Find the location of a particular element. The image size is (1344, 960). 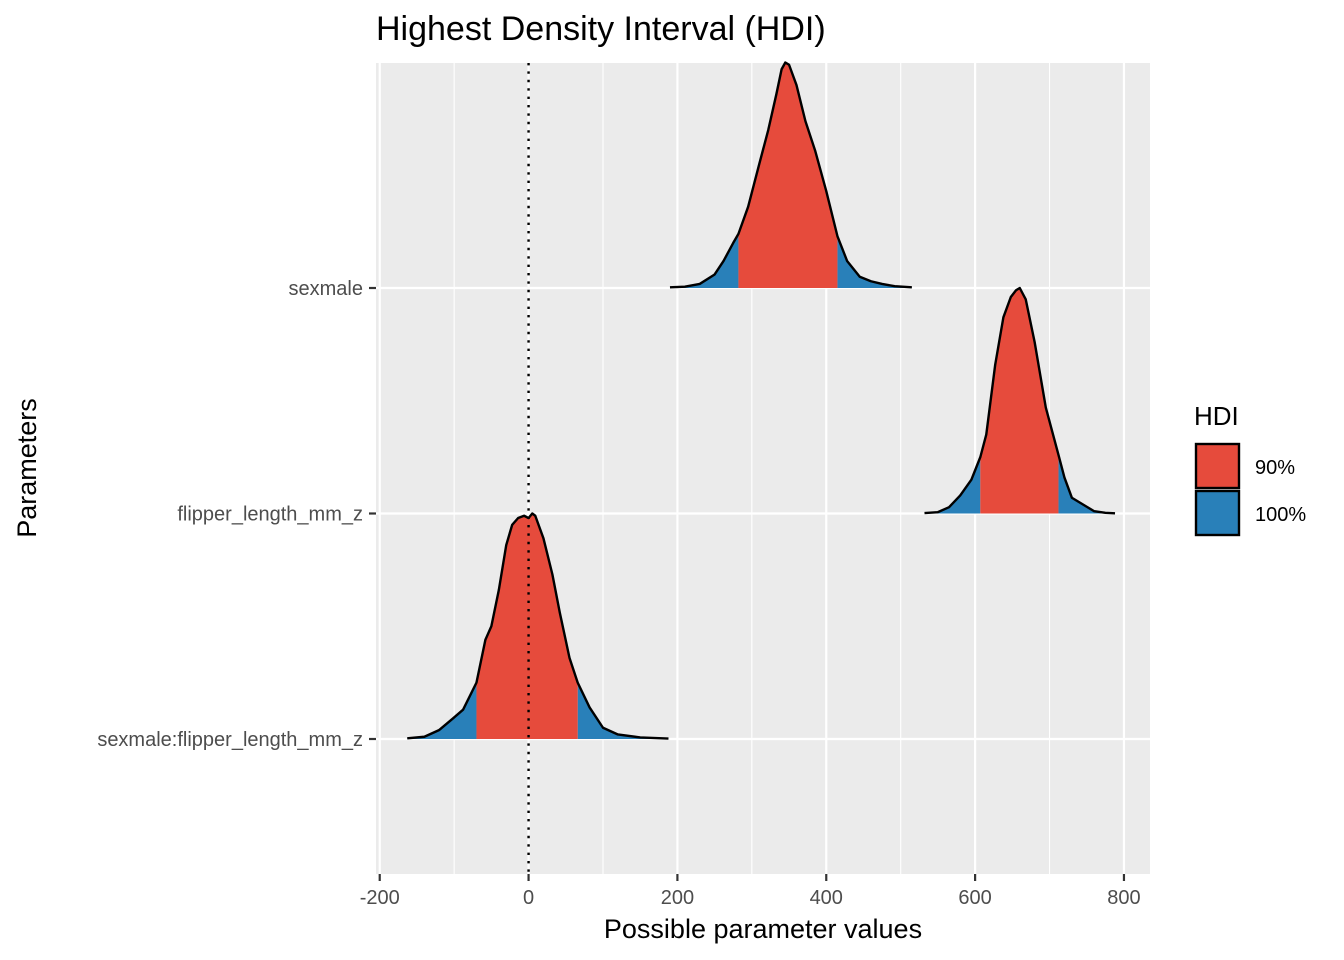

ridge-flipper-length-mm-z is located at coordinates (1020, 400).